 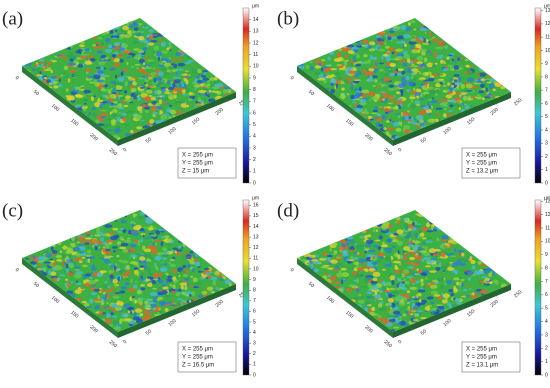 What do you see at coordinates (402, 271) in the screenshot?
I see `surface-texture` at bounding box center [402, 271].